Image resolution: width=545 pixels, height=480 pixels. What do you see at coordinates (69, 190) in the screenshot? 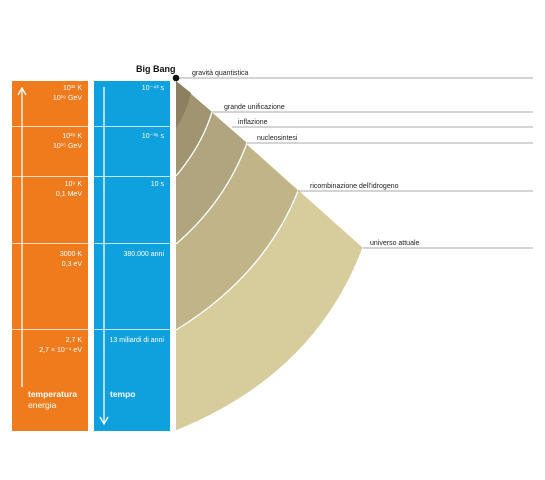
I see `temperature-row-3: 10⁹ K 0,1 MeV` at bounding box center [69, 190].